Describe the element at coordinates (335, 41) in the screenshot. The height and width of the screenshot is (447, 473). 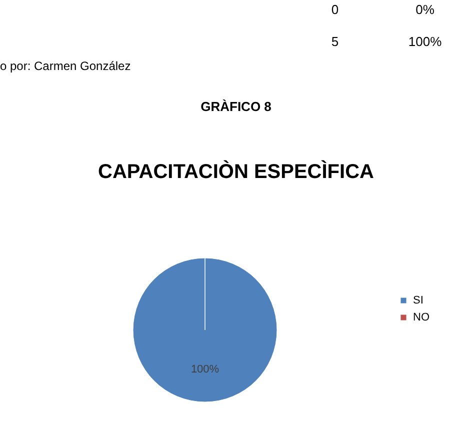
I see `text: 5` at that location.